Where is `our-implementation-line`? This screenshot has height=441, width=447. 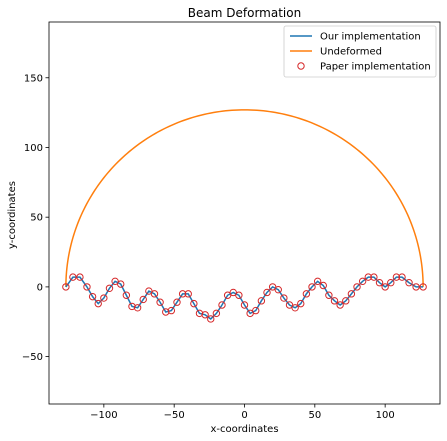 our-implementation-line is located at coordinates (244, 298).